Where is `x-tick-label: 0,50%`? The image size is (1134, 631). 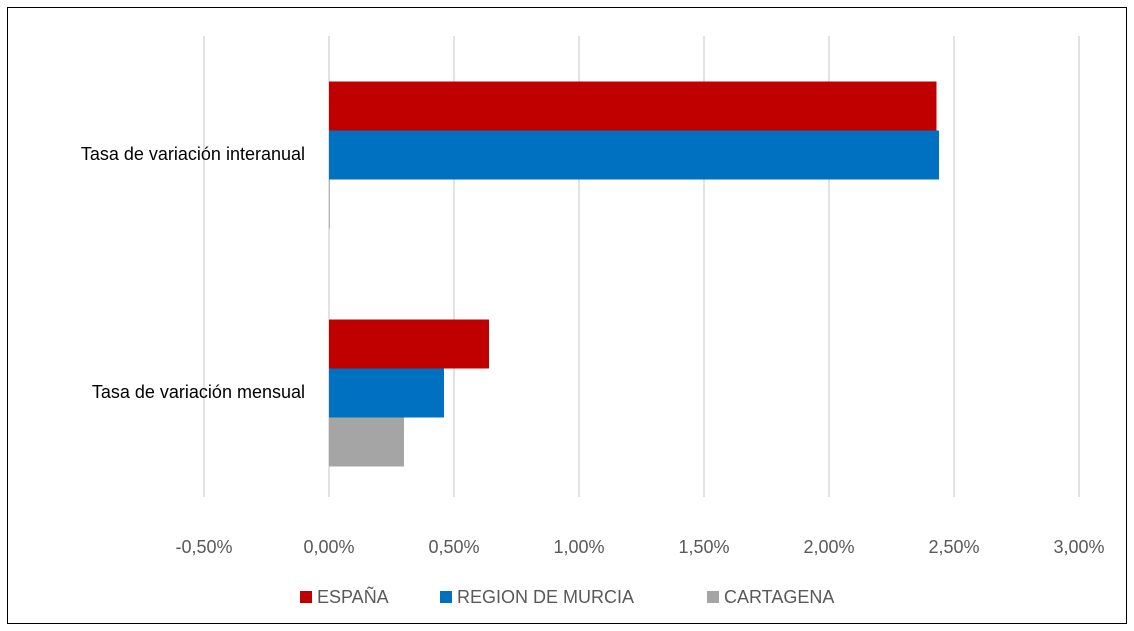
x-tick-label: 0,50% is located at coordinates (453, 547).